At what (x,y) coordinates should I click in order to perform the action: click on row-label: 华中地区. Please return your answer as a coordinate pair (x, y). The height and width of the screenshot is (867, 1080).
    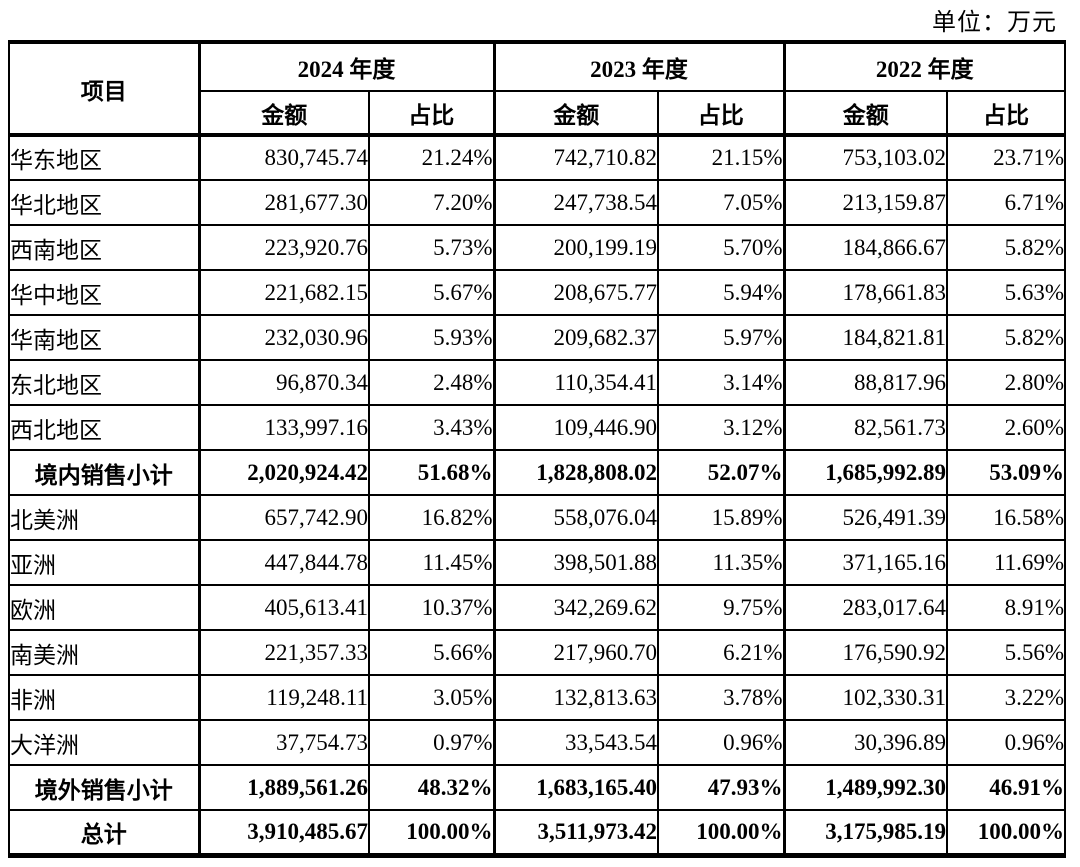
    Looking at the image, I should click on (104, 292).